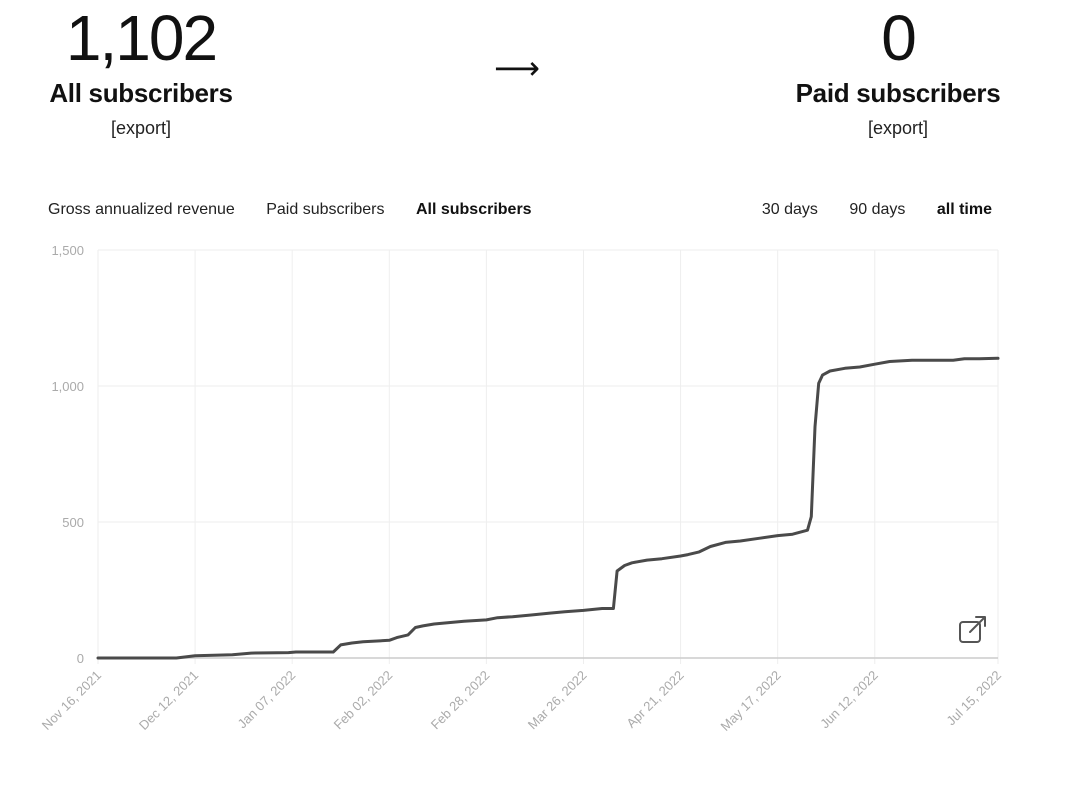 This screenshot has height=790, width=1068. I want to click on x-tick-label: Feb 28, 2022, so click(460, 700).